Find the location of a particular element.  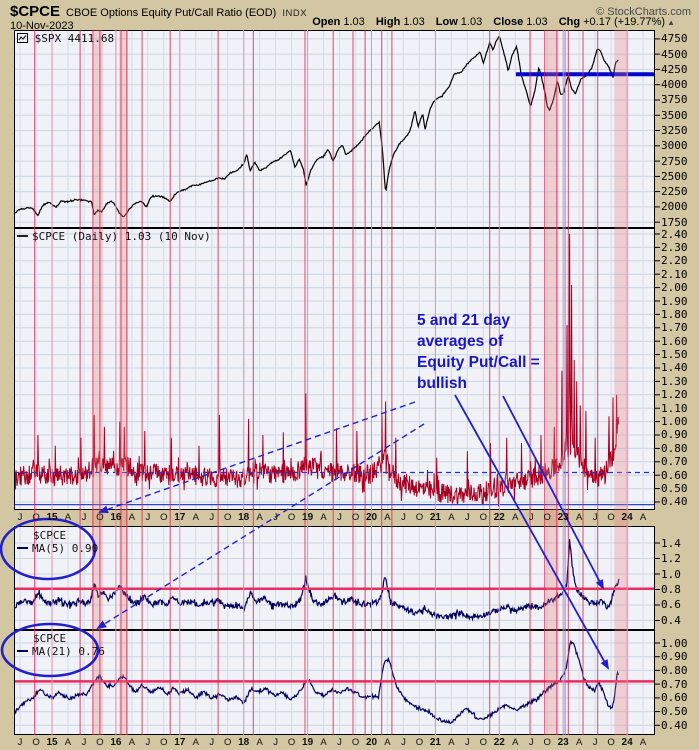

y-axis-tick-label: 0.4 is located at coordinates (671, 620).